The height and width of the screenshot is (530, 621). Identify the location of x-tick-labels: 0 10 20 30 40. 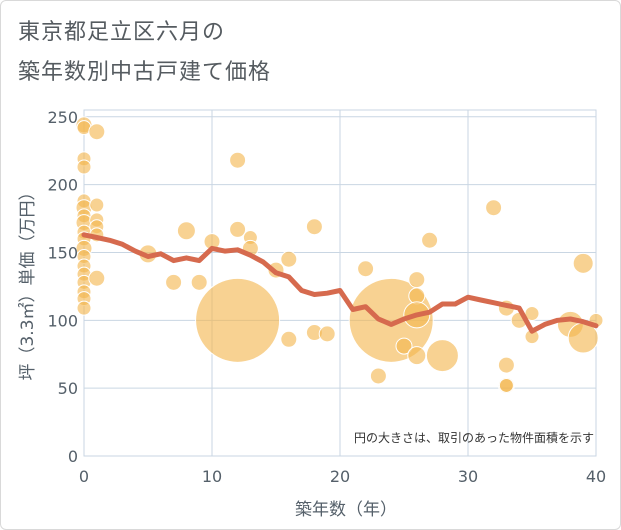
(342, 476).